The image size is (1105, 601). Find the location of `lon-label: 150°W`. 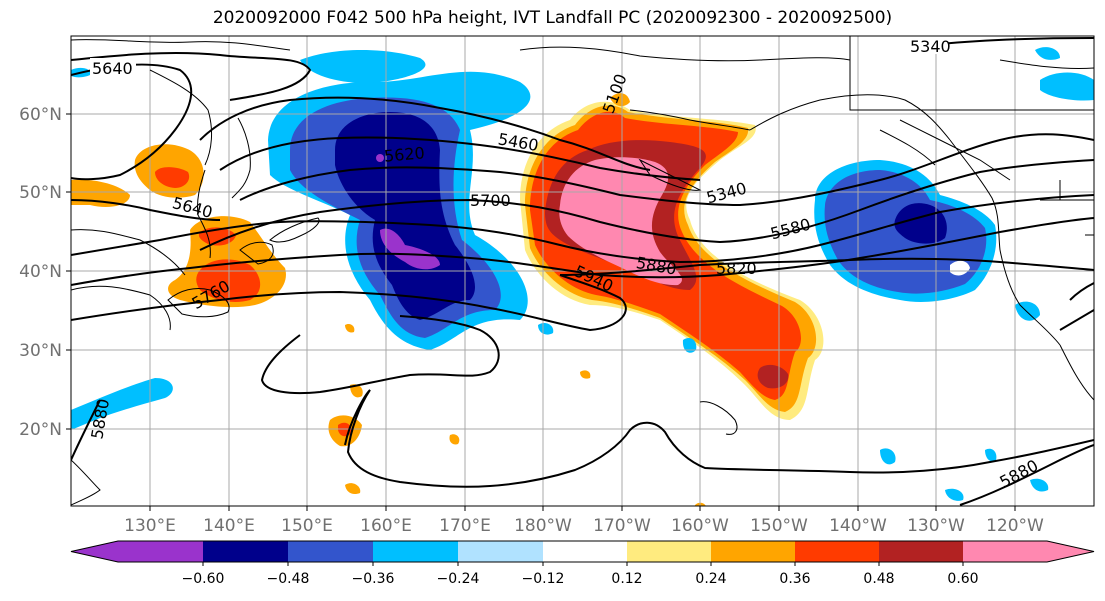

lon-label: 150°W is located at coordinates (779, 526).